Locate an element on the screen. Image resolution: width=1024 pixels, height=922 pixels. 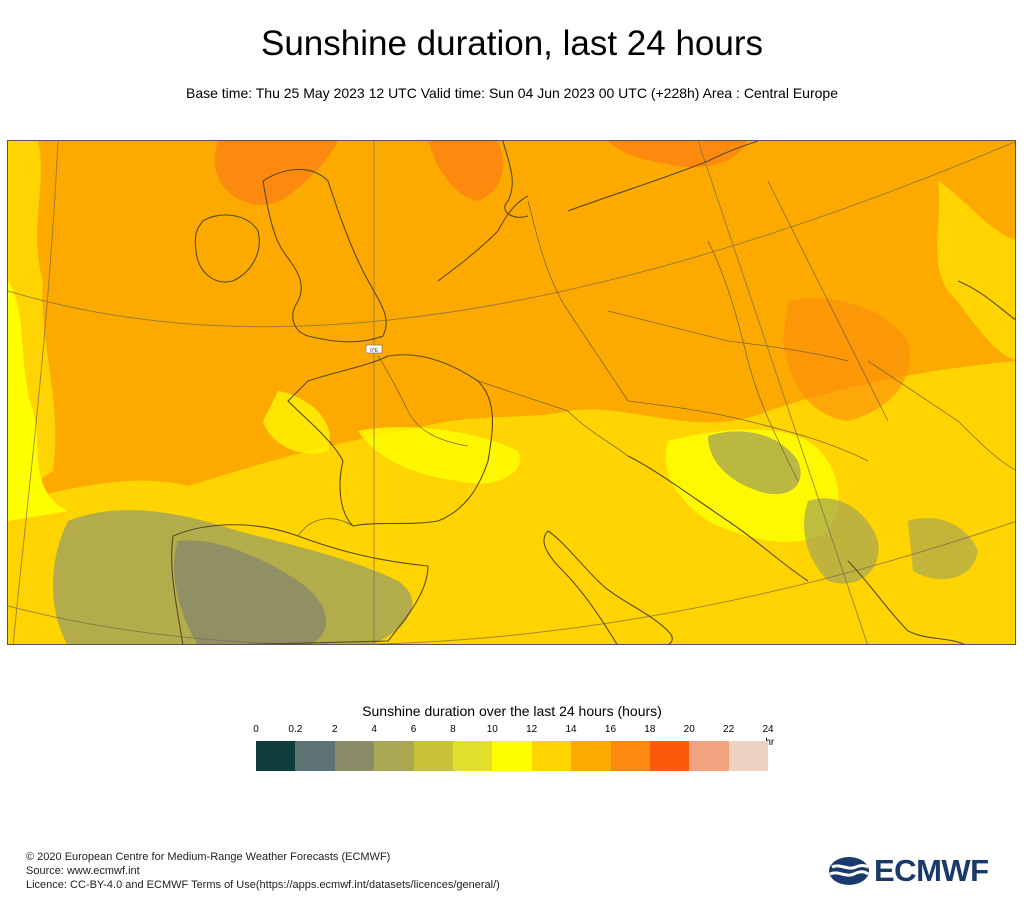
footer-source: Source: www.ecmwf.int is located at coordinates (83, 871).